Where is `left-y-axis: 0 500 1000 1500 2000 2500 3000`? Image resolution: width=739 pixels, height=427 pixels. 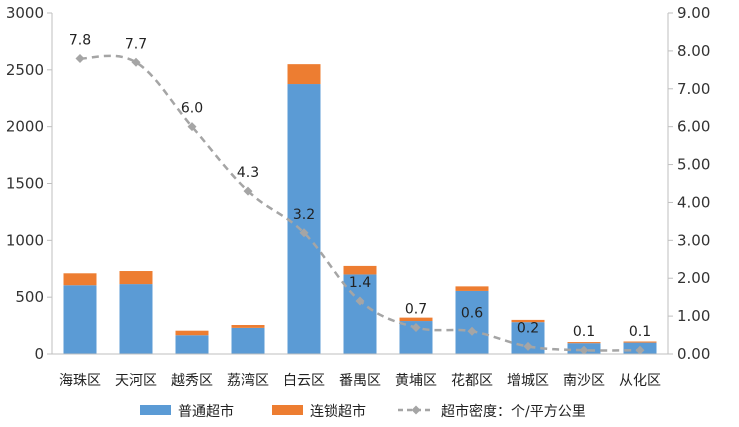 left-y-axis: 0 500 1000 1500 2000 2500 3000 is located at coordinates (29, 183).